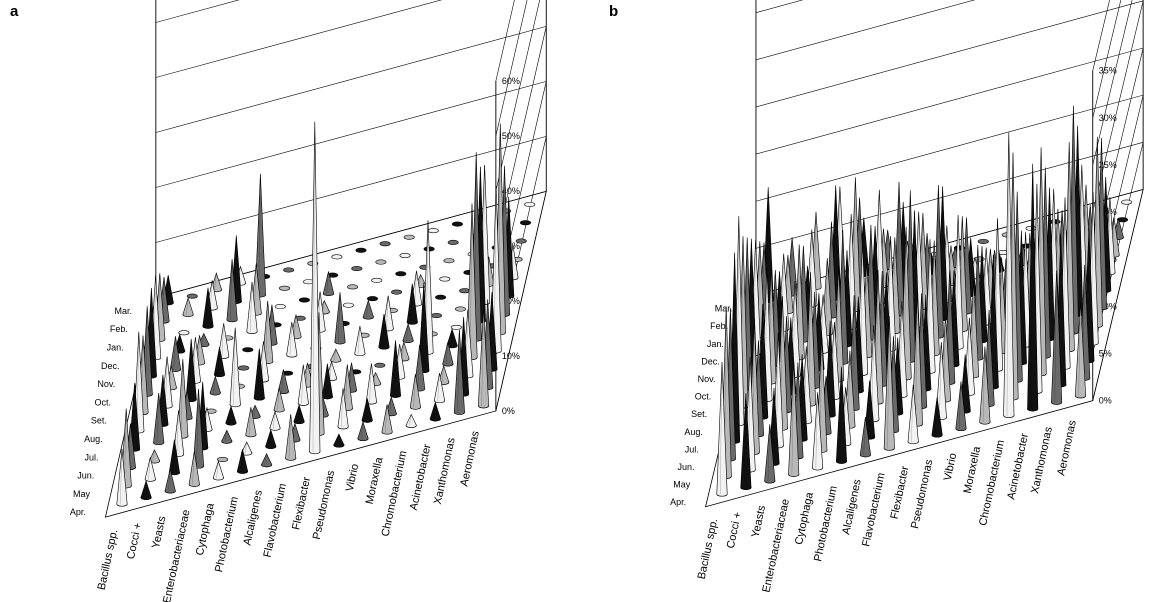  What do you see at coordinates (693, 432) in the screenshot?
I see `month-label: Aug.` at bounding box center [693, 432].